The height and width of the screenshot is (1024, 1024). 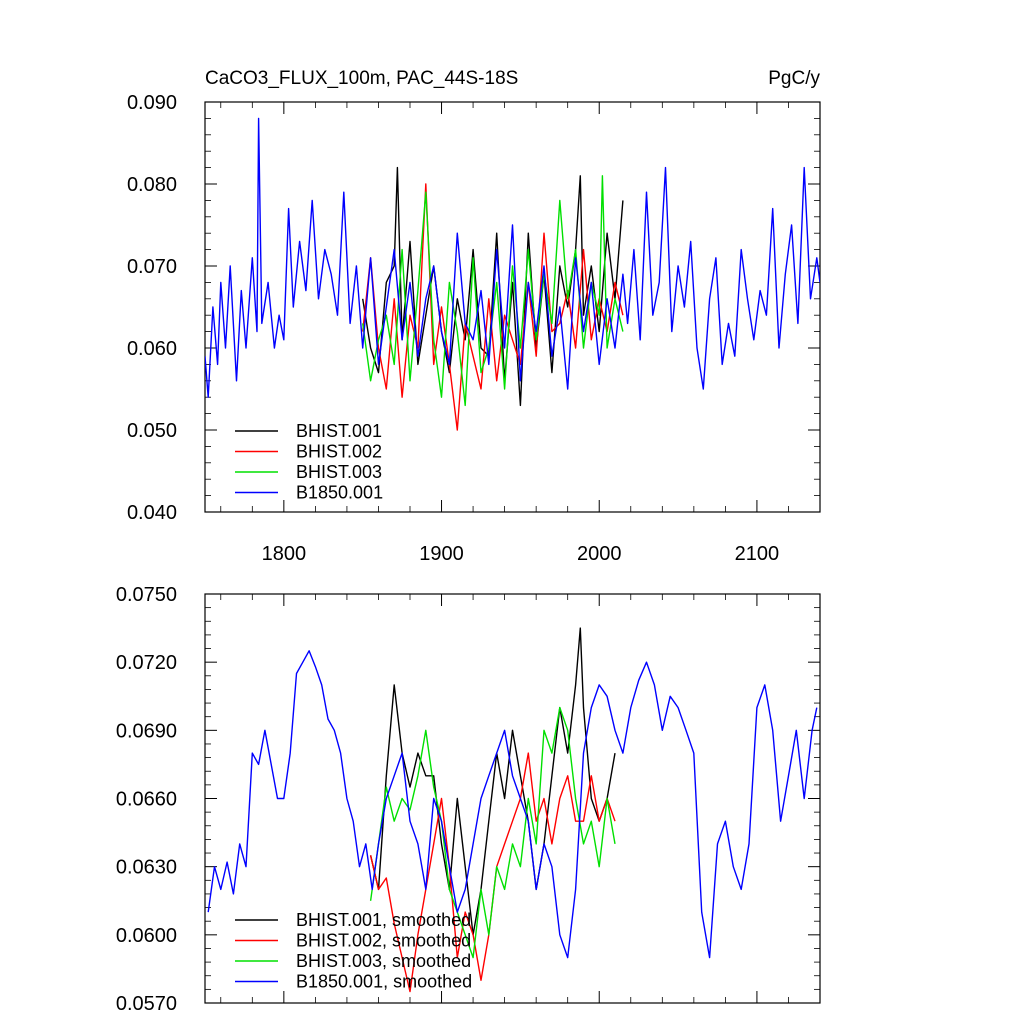 What do you see at coordinates (146, 868) in the screenshot?
I see `y-tick-label: 0.0630` at bounding box center [146, 868].